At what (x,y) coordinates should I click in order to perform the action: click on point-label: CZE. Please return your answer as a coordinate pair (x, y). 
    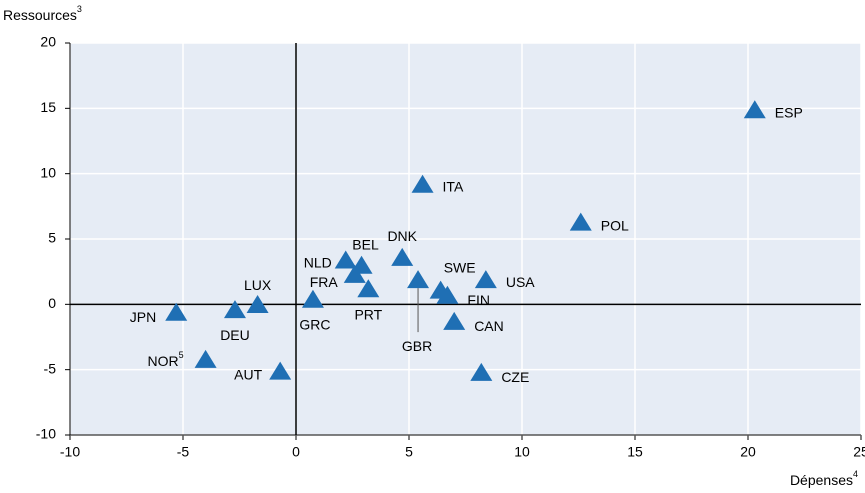
    Looking at the image, I should click on (515, 377).